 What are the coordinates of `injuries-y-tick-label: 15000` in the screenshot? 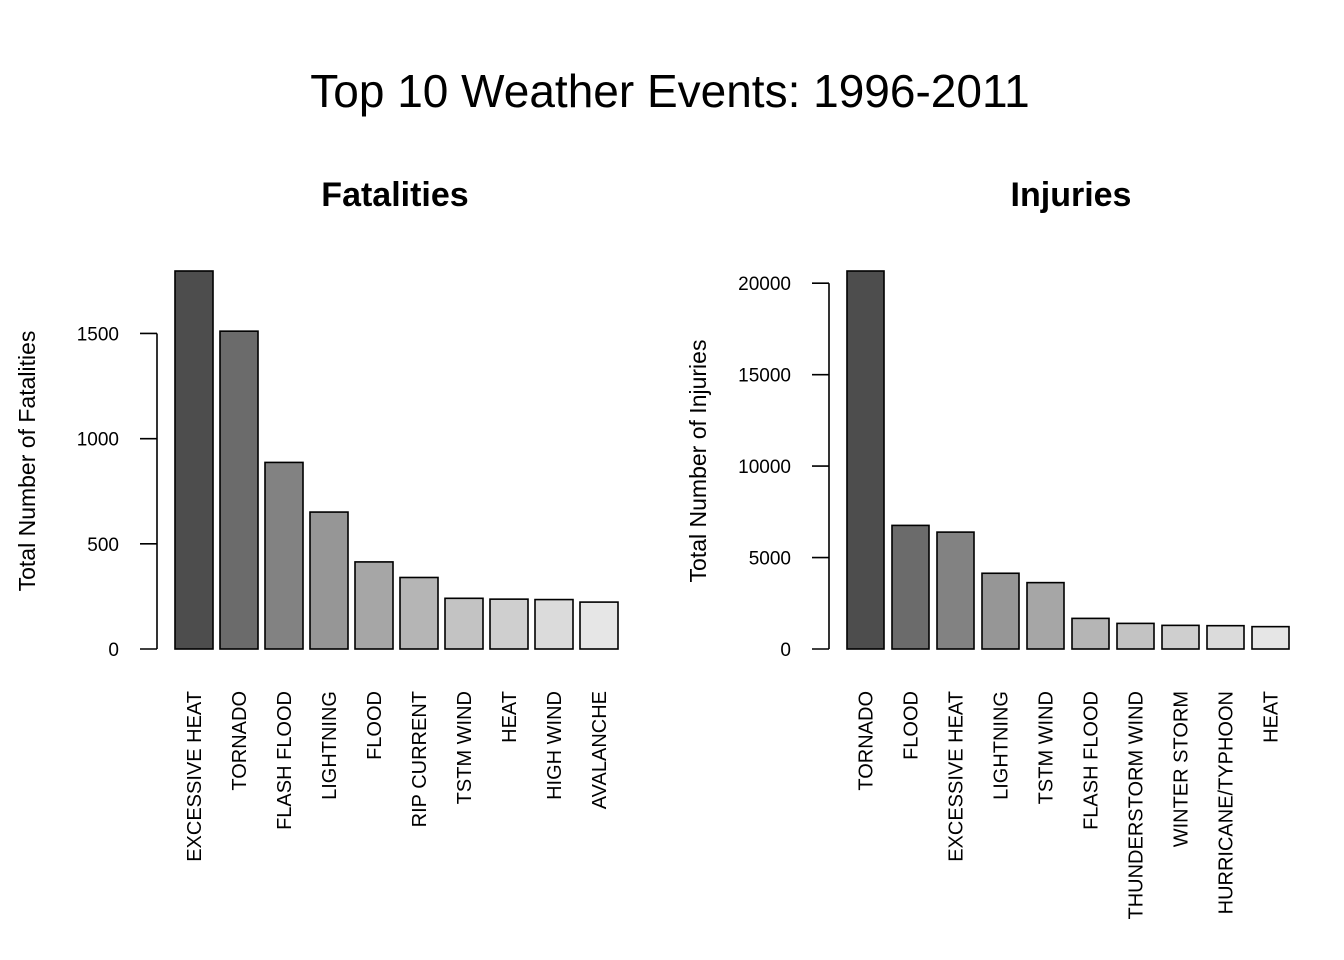 It's located at (764, 376).